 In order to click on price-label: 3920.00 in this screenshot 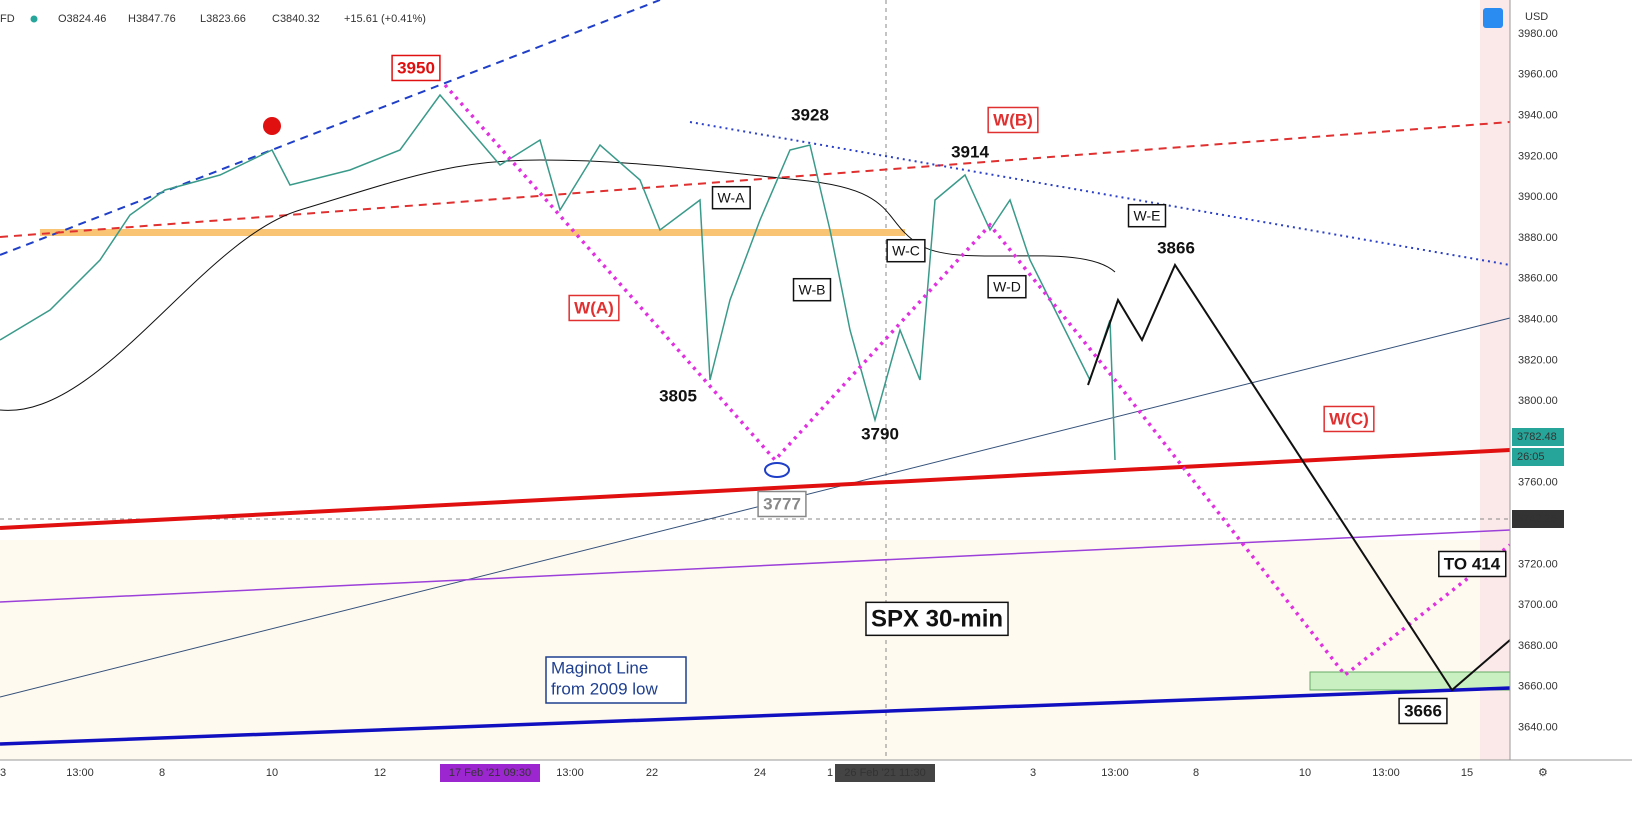, I will do `click(1538, 156)`.